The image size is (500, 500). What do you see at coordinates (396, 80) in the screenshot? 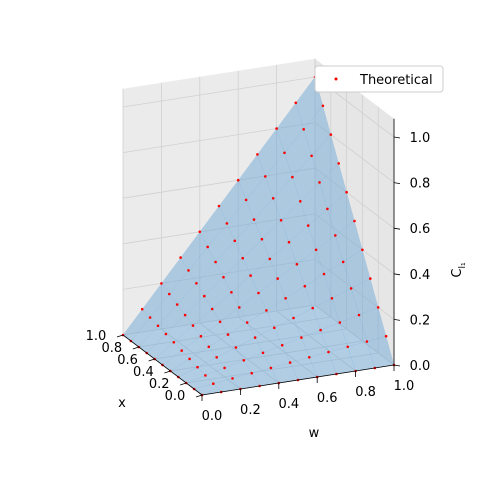
I see `legend-label: Theoretical` at bounding box center [396, 80].